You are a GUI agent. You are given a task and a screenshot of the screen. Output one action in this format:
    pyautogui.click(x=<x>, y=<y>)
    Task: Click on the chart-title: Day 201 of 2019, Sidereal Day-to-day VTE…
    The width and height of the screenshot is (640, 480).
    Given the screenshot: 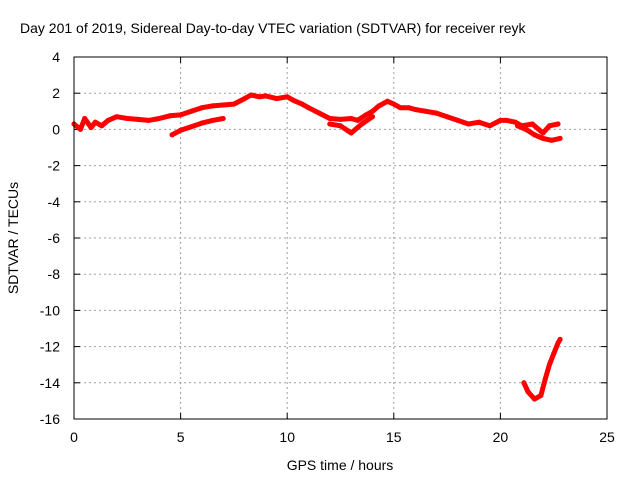 What is the action you would take?
    pyautogui.click(x=273, y=28)
    